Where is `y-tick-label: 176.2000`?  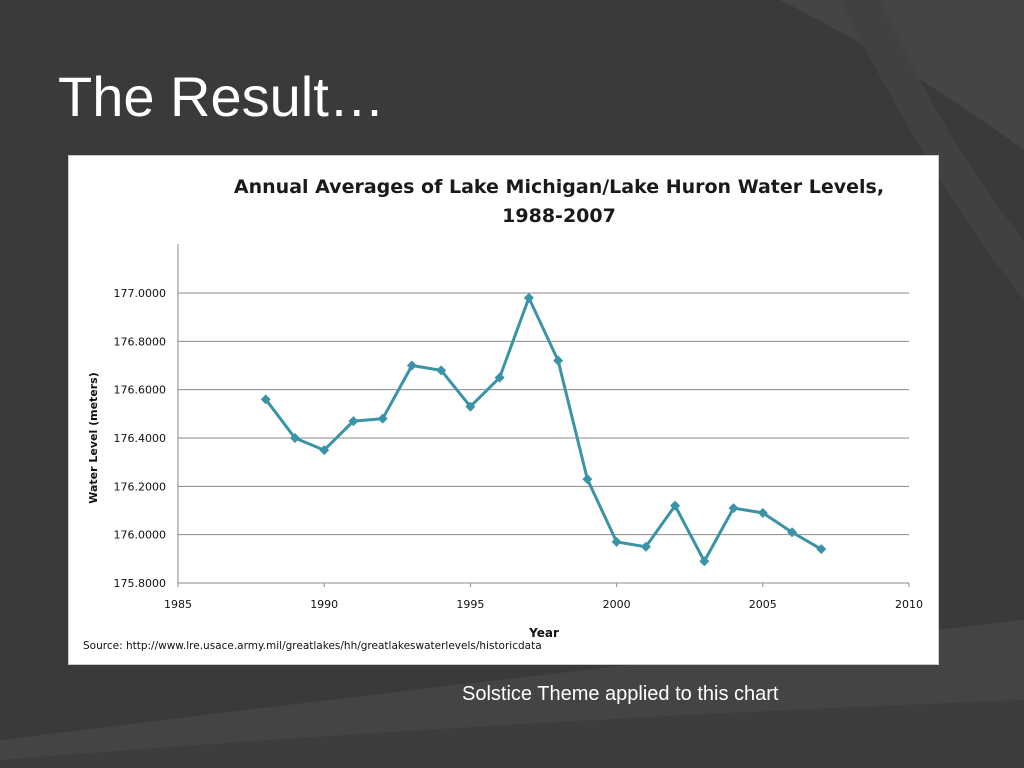 y-tick-label: 176.2000 is located at coordinates (140, 486).